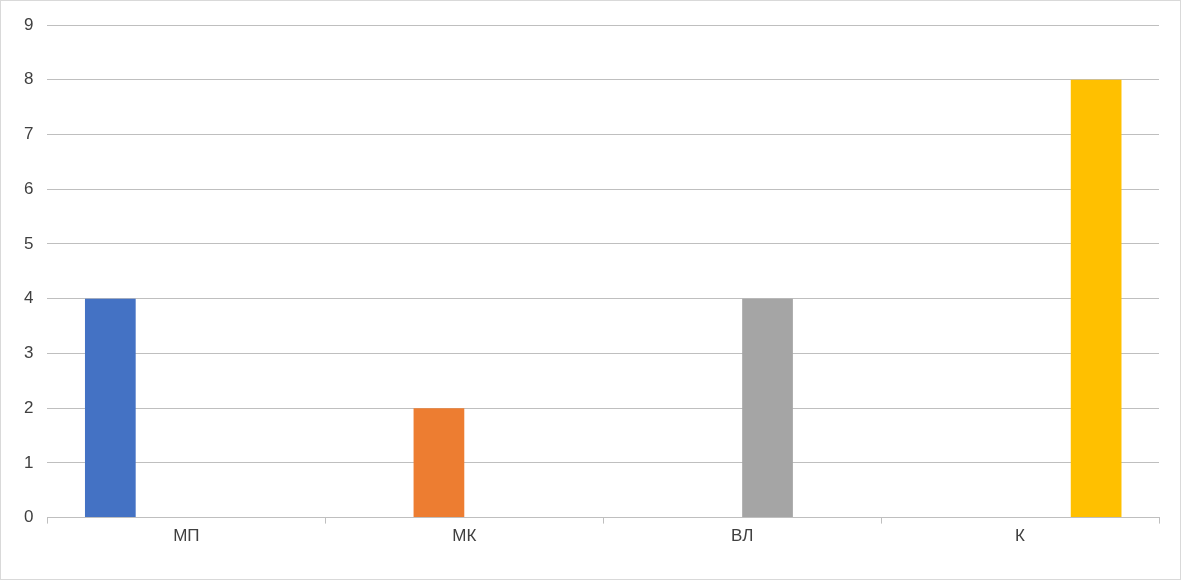  What do you see at coordinates (464, 536) in the screenshot?
I see `x-tick-label: МК` at bounding box center [464, 536].